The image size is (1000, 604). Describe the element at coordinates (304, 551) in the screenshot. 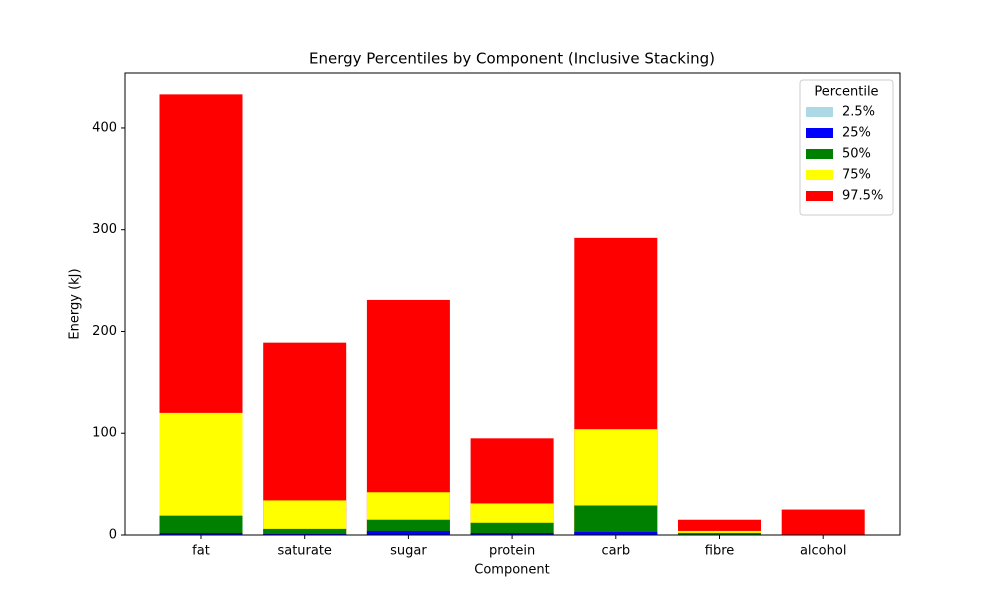

I see `x-tick-label: saturate` at that location.